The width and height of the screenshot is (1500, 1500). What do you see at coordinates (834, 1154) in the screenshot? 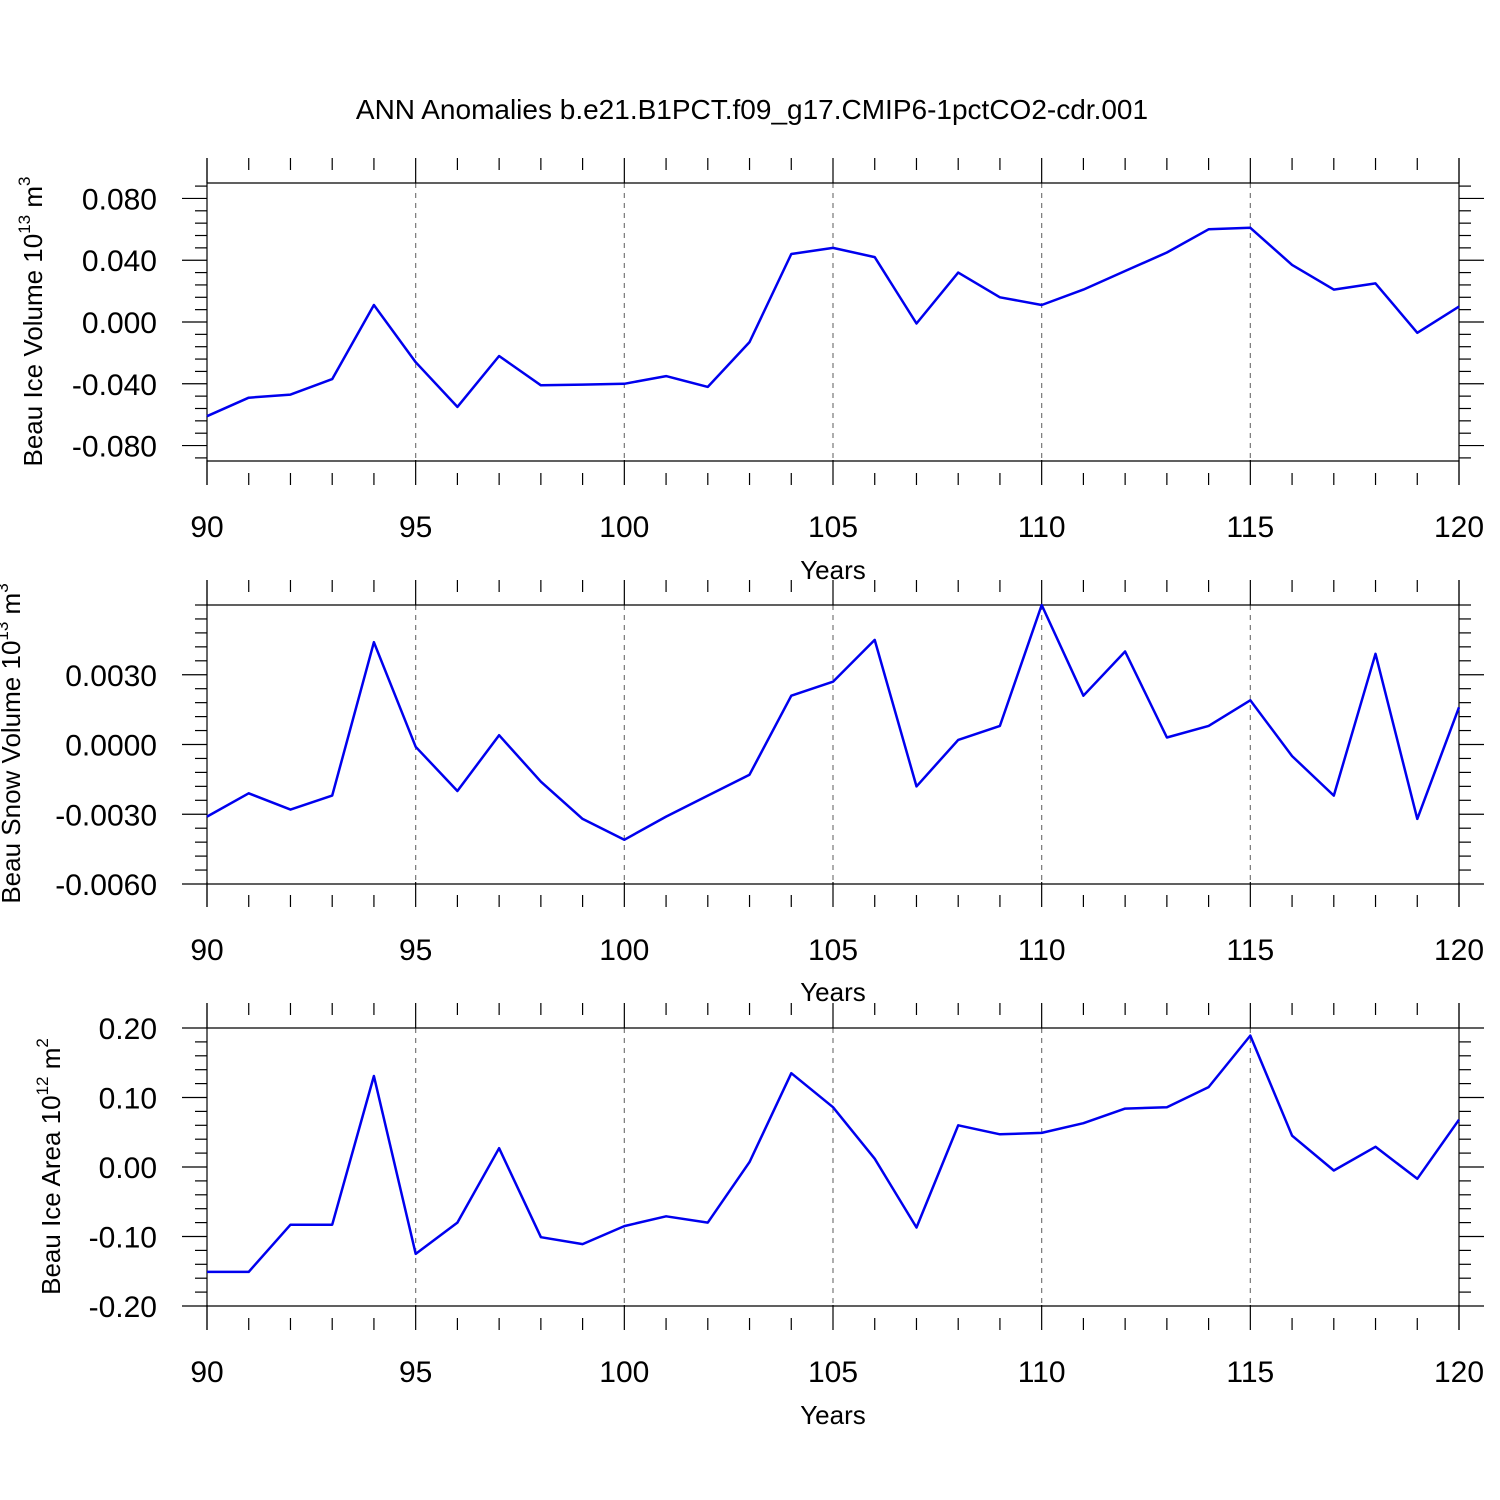
I see `panel3-series-line` at bounding box center [834, 1154].